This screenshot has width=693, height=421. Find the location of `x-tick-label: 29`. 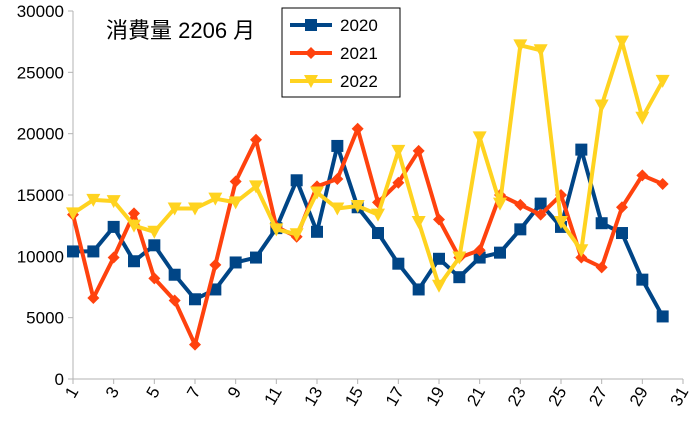

x-tick-label: 29 is located at coordinates (639, 397).